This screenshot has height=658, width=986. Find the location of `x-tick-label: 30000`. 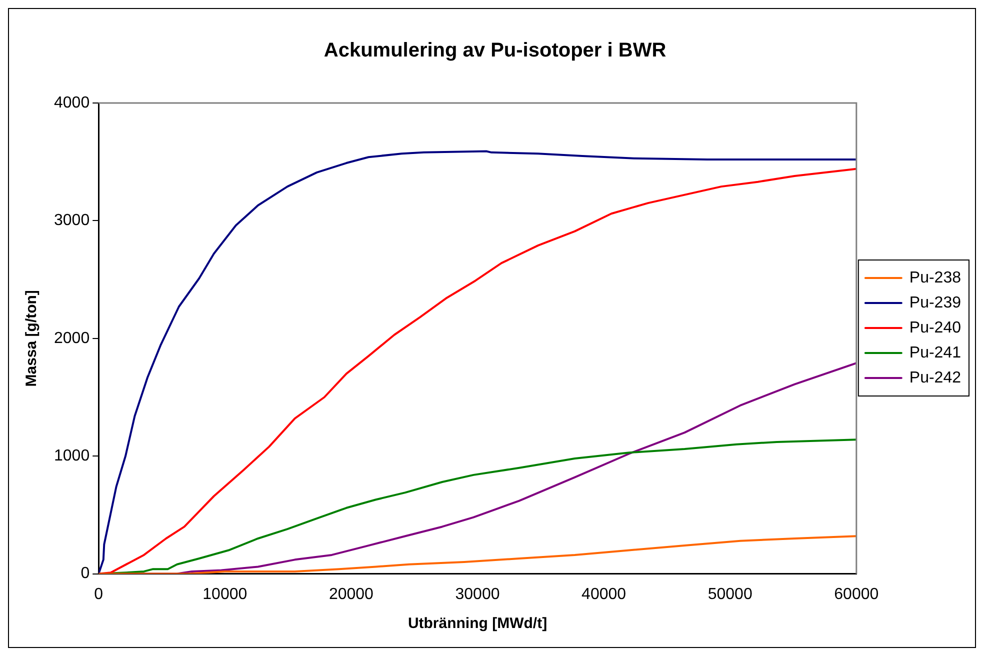

x-tick-label: 30000 is located at coordinates (477, 594).